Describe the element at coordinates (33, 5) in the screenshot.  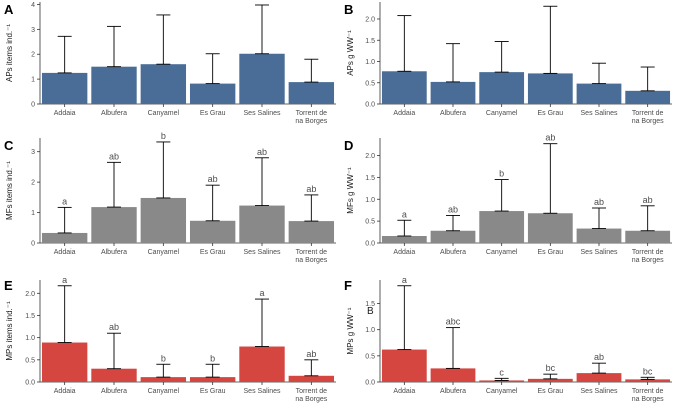
I see `y-tick-label: 4` at that location.